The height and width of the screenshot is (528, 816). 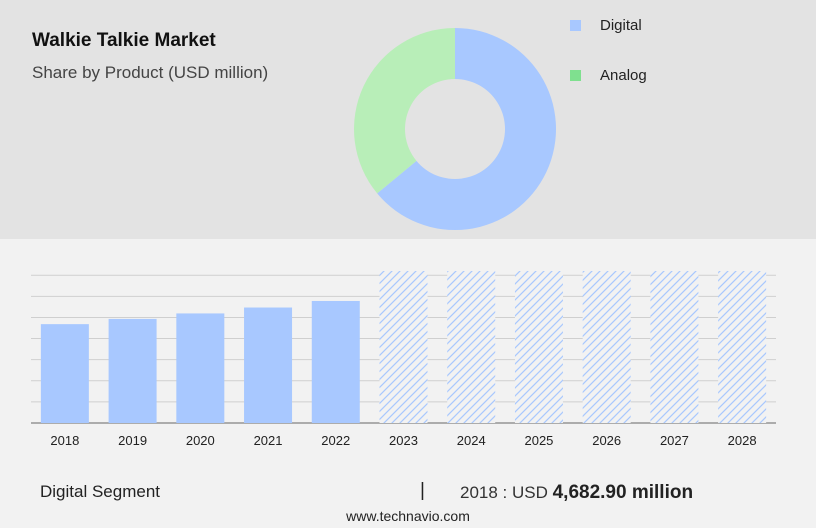 I want to click on footer-value-prefix: 2018 : USD, so click(x=506, y=492).